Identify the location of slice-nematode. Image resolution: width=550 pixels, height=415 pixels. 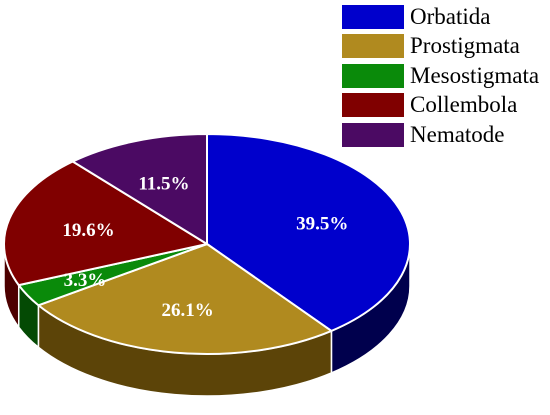
(139, 189).